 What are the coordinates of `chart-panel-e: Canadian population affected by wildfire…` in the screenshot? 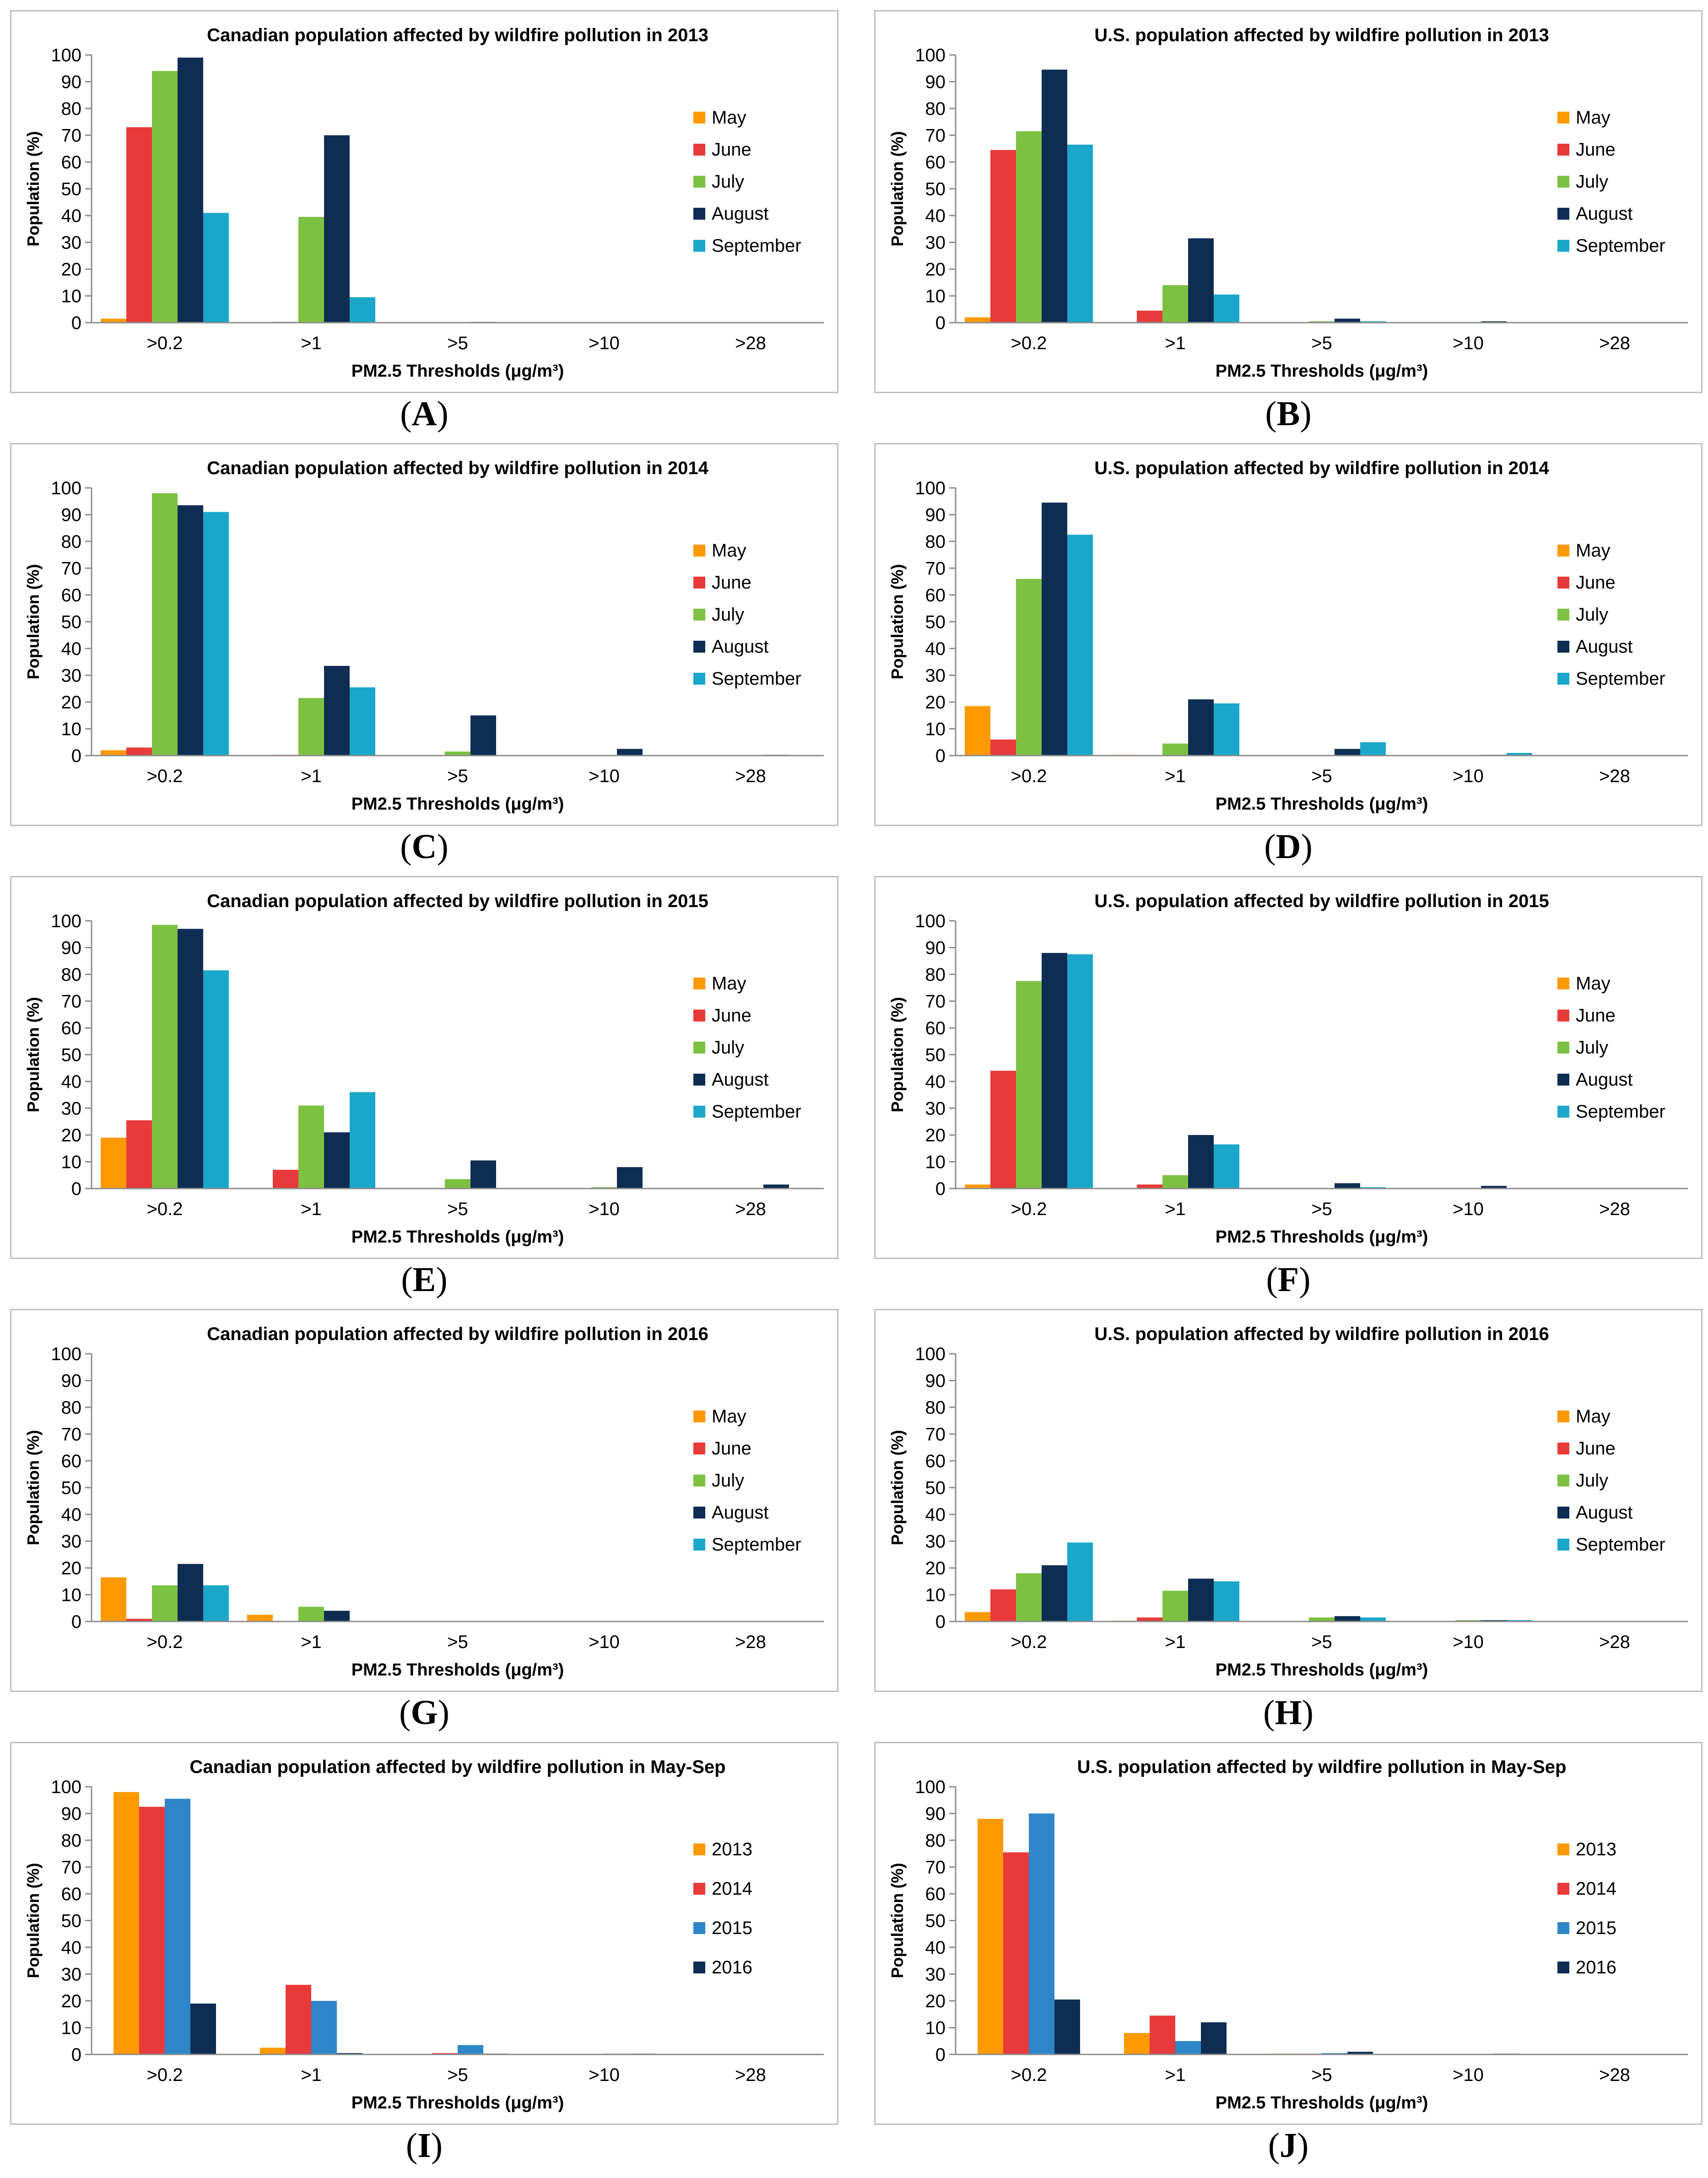 It's located at (424, 1067).